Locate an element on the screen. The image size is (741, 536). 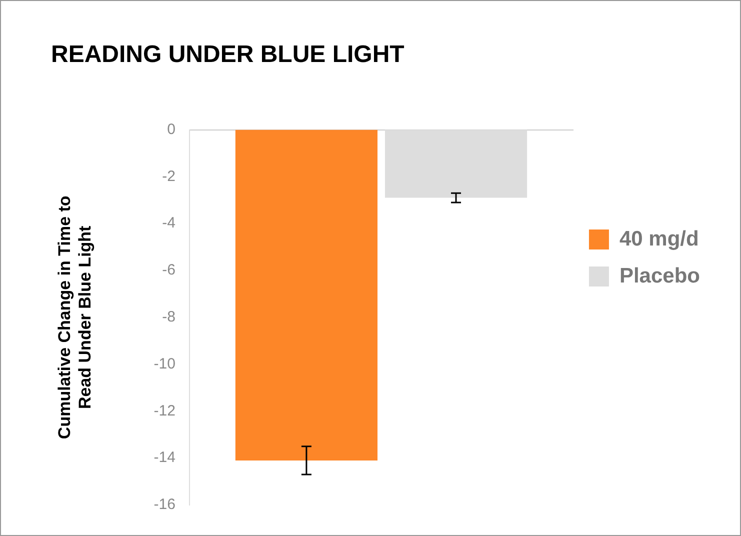
legend-label: 40 mg/d is located at coordinates (659, 238).